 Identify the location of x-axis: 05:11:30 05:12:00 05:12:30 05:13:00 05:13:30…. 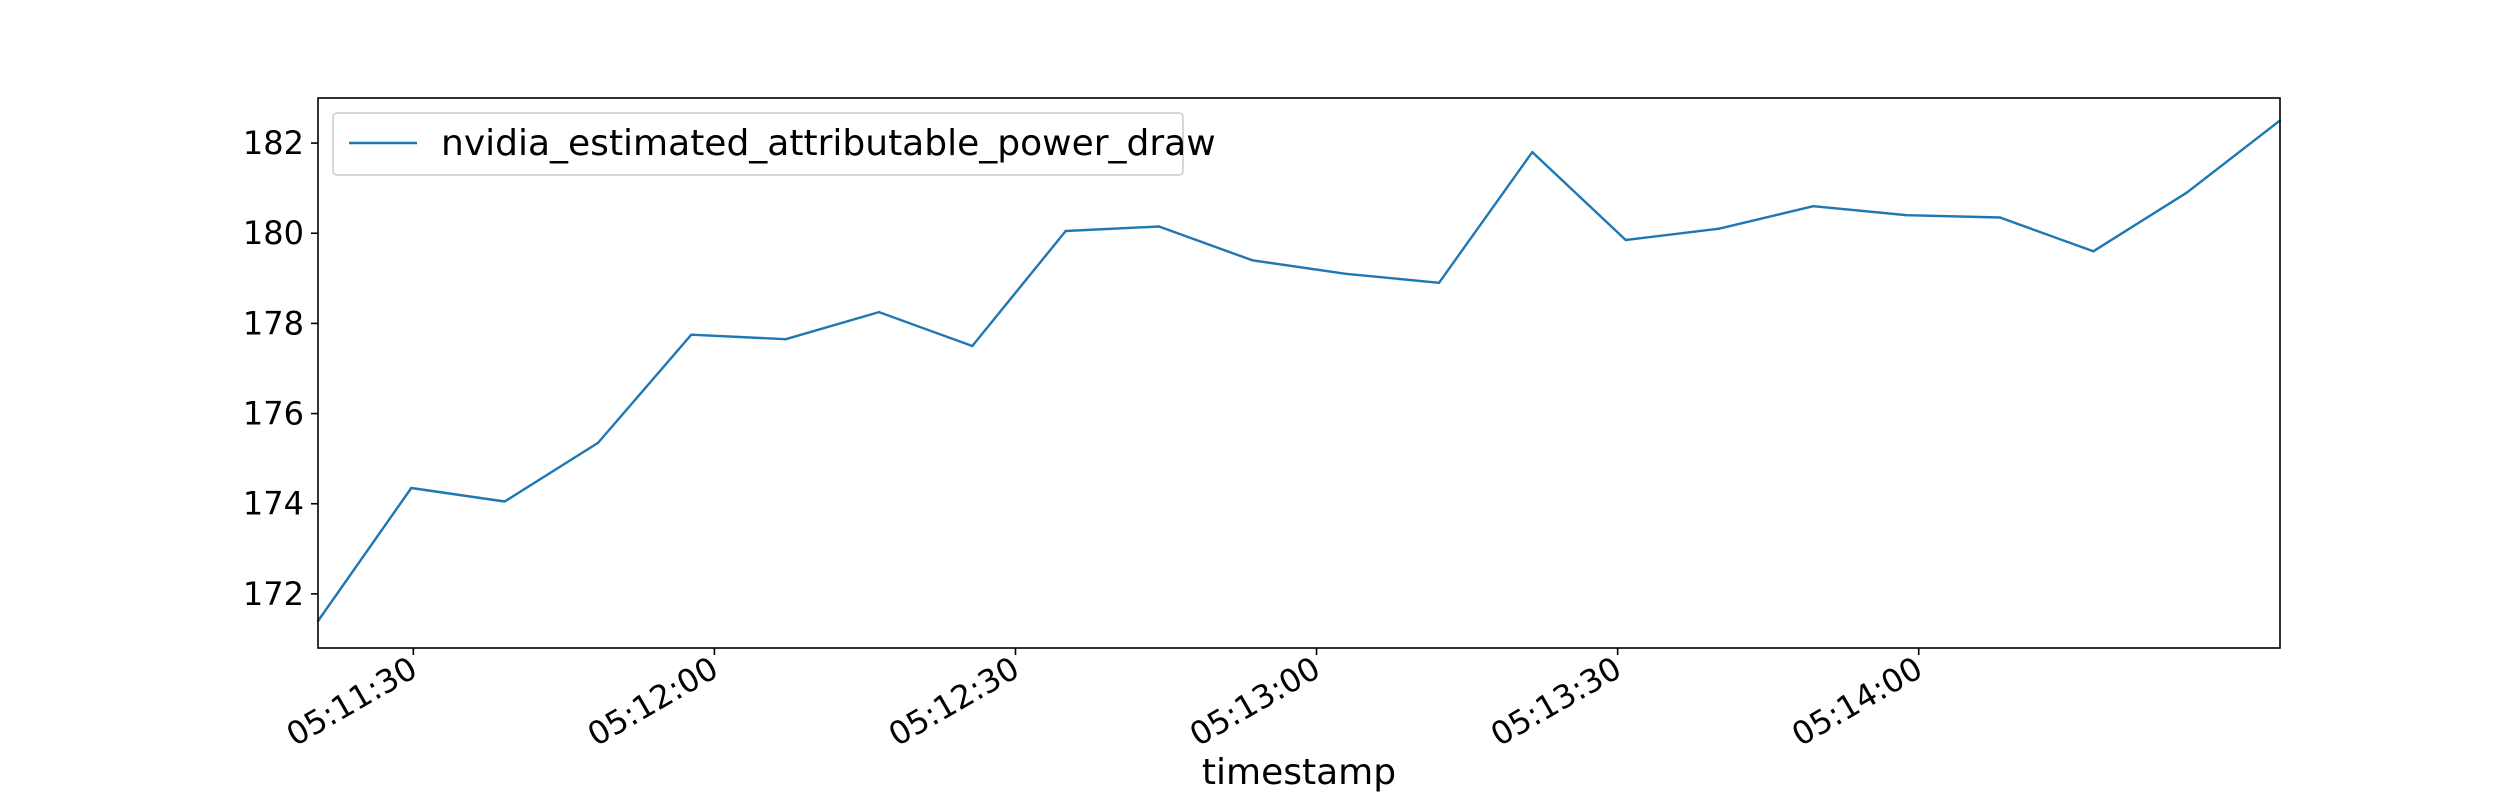
(1104, 701).